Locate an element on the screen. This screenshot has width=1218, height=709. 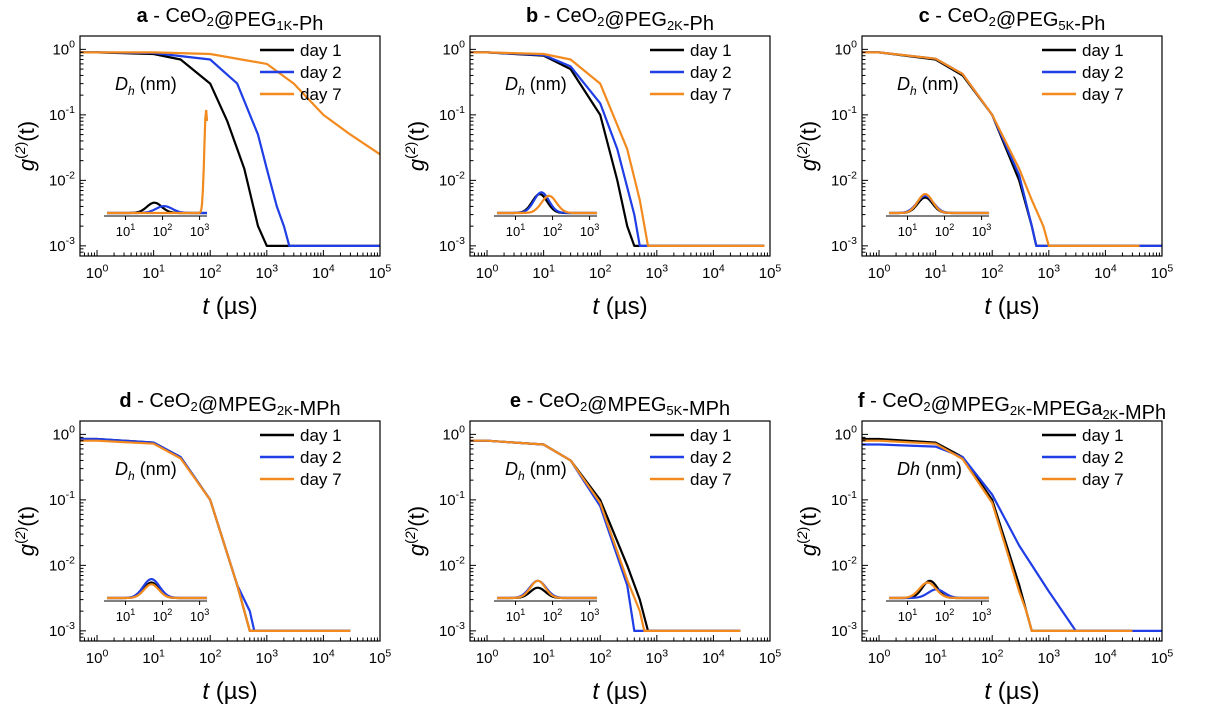
panel-title: a - CeO2@PEG1K-Ph is located at coordinates (230, 20).